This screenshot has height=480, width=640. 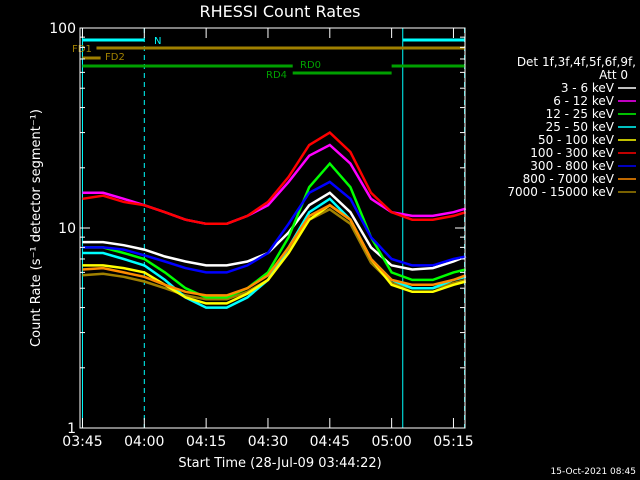 What do you see at coordinates (279, 463) in the screenshot?
I see `x-axis-label: Start Time (28-Jul-09 03:44:22)` at bounding box center [279, 463].